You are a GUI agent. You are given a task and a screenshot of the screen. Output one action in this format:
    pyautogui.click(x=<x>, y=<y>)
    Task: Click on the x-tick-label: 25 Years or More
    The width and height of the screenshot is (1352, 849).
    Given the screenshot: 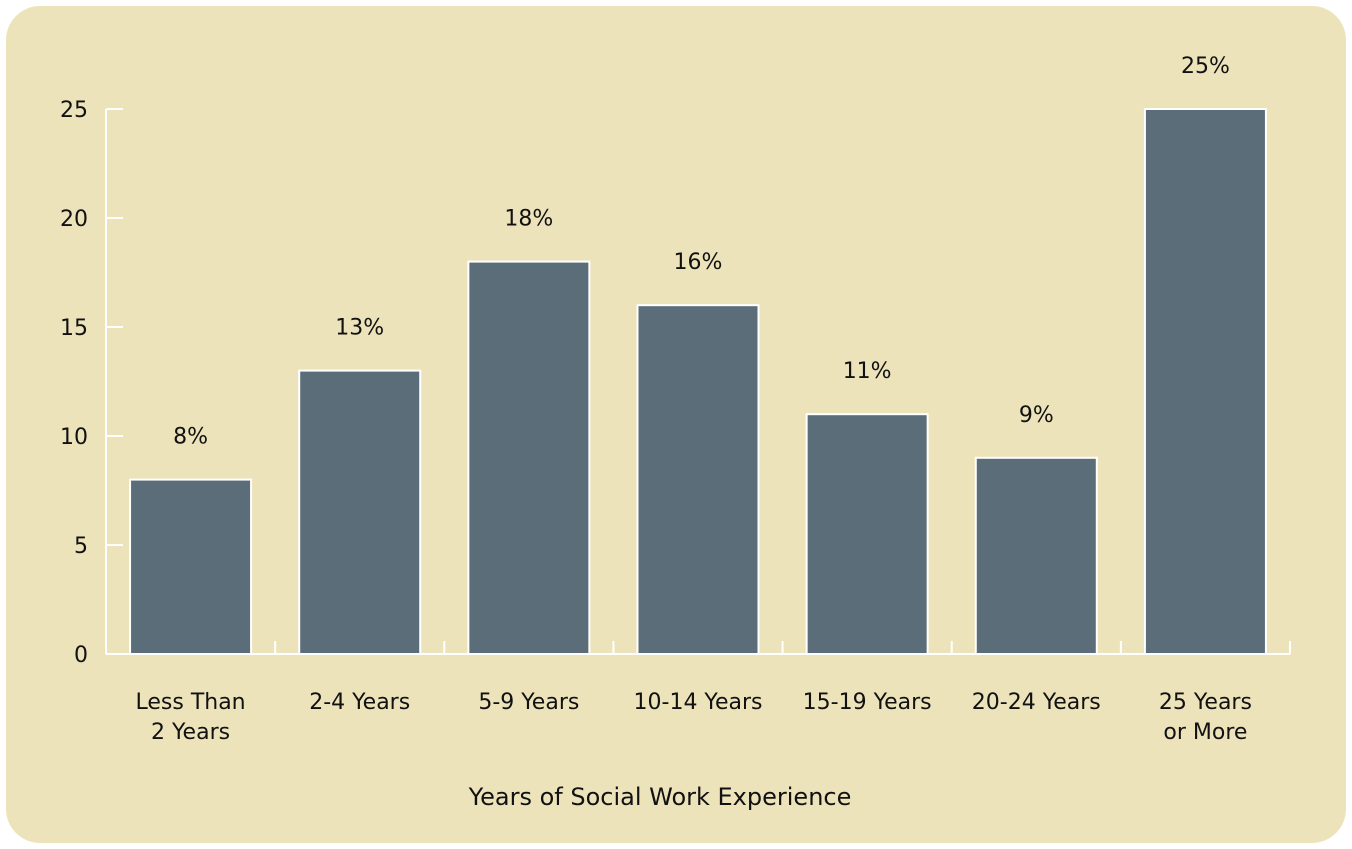 What is the action you would take?
    pyautogui.click(x=1205, y=717)
    